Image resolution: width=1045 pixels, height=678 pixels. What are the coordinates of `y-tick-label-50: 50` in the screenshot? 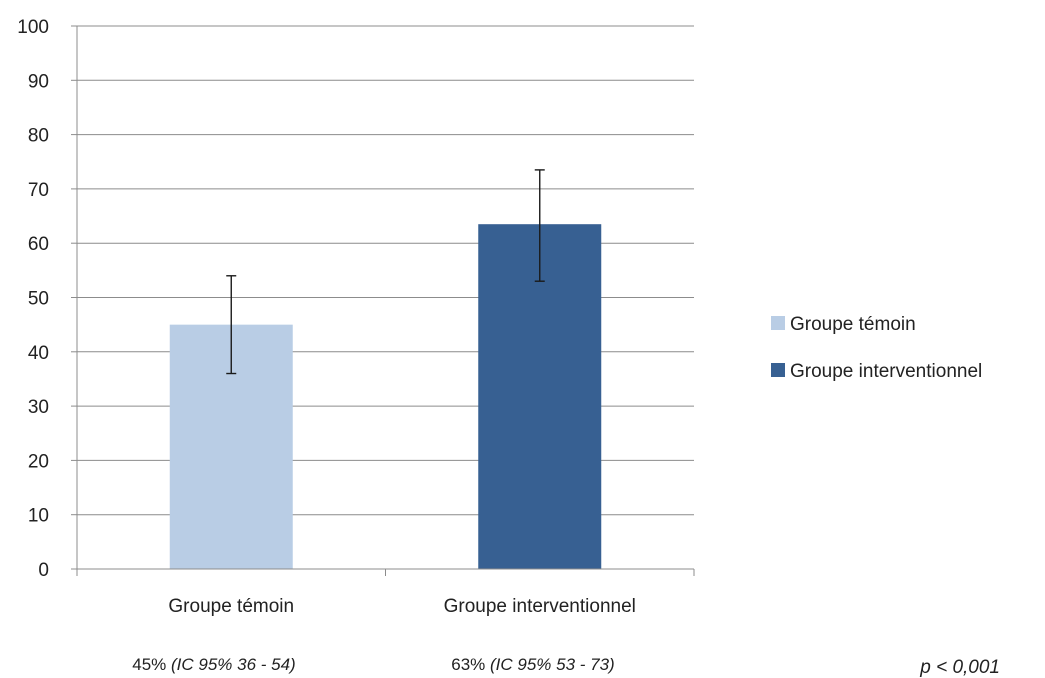 It's located at (38, 299).